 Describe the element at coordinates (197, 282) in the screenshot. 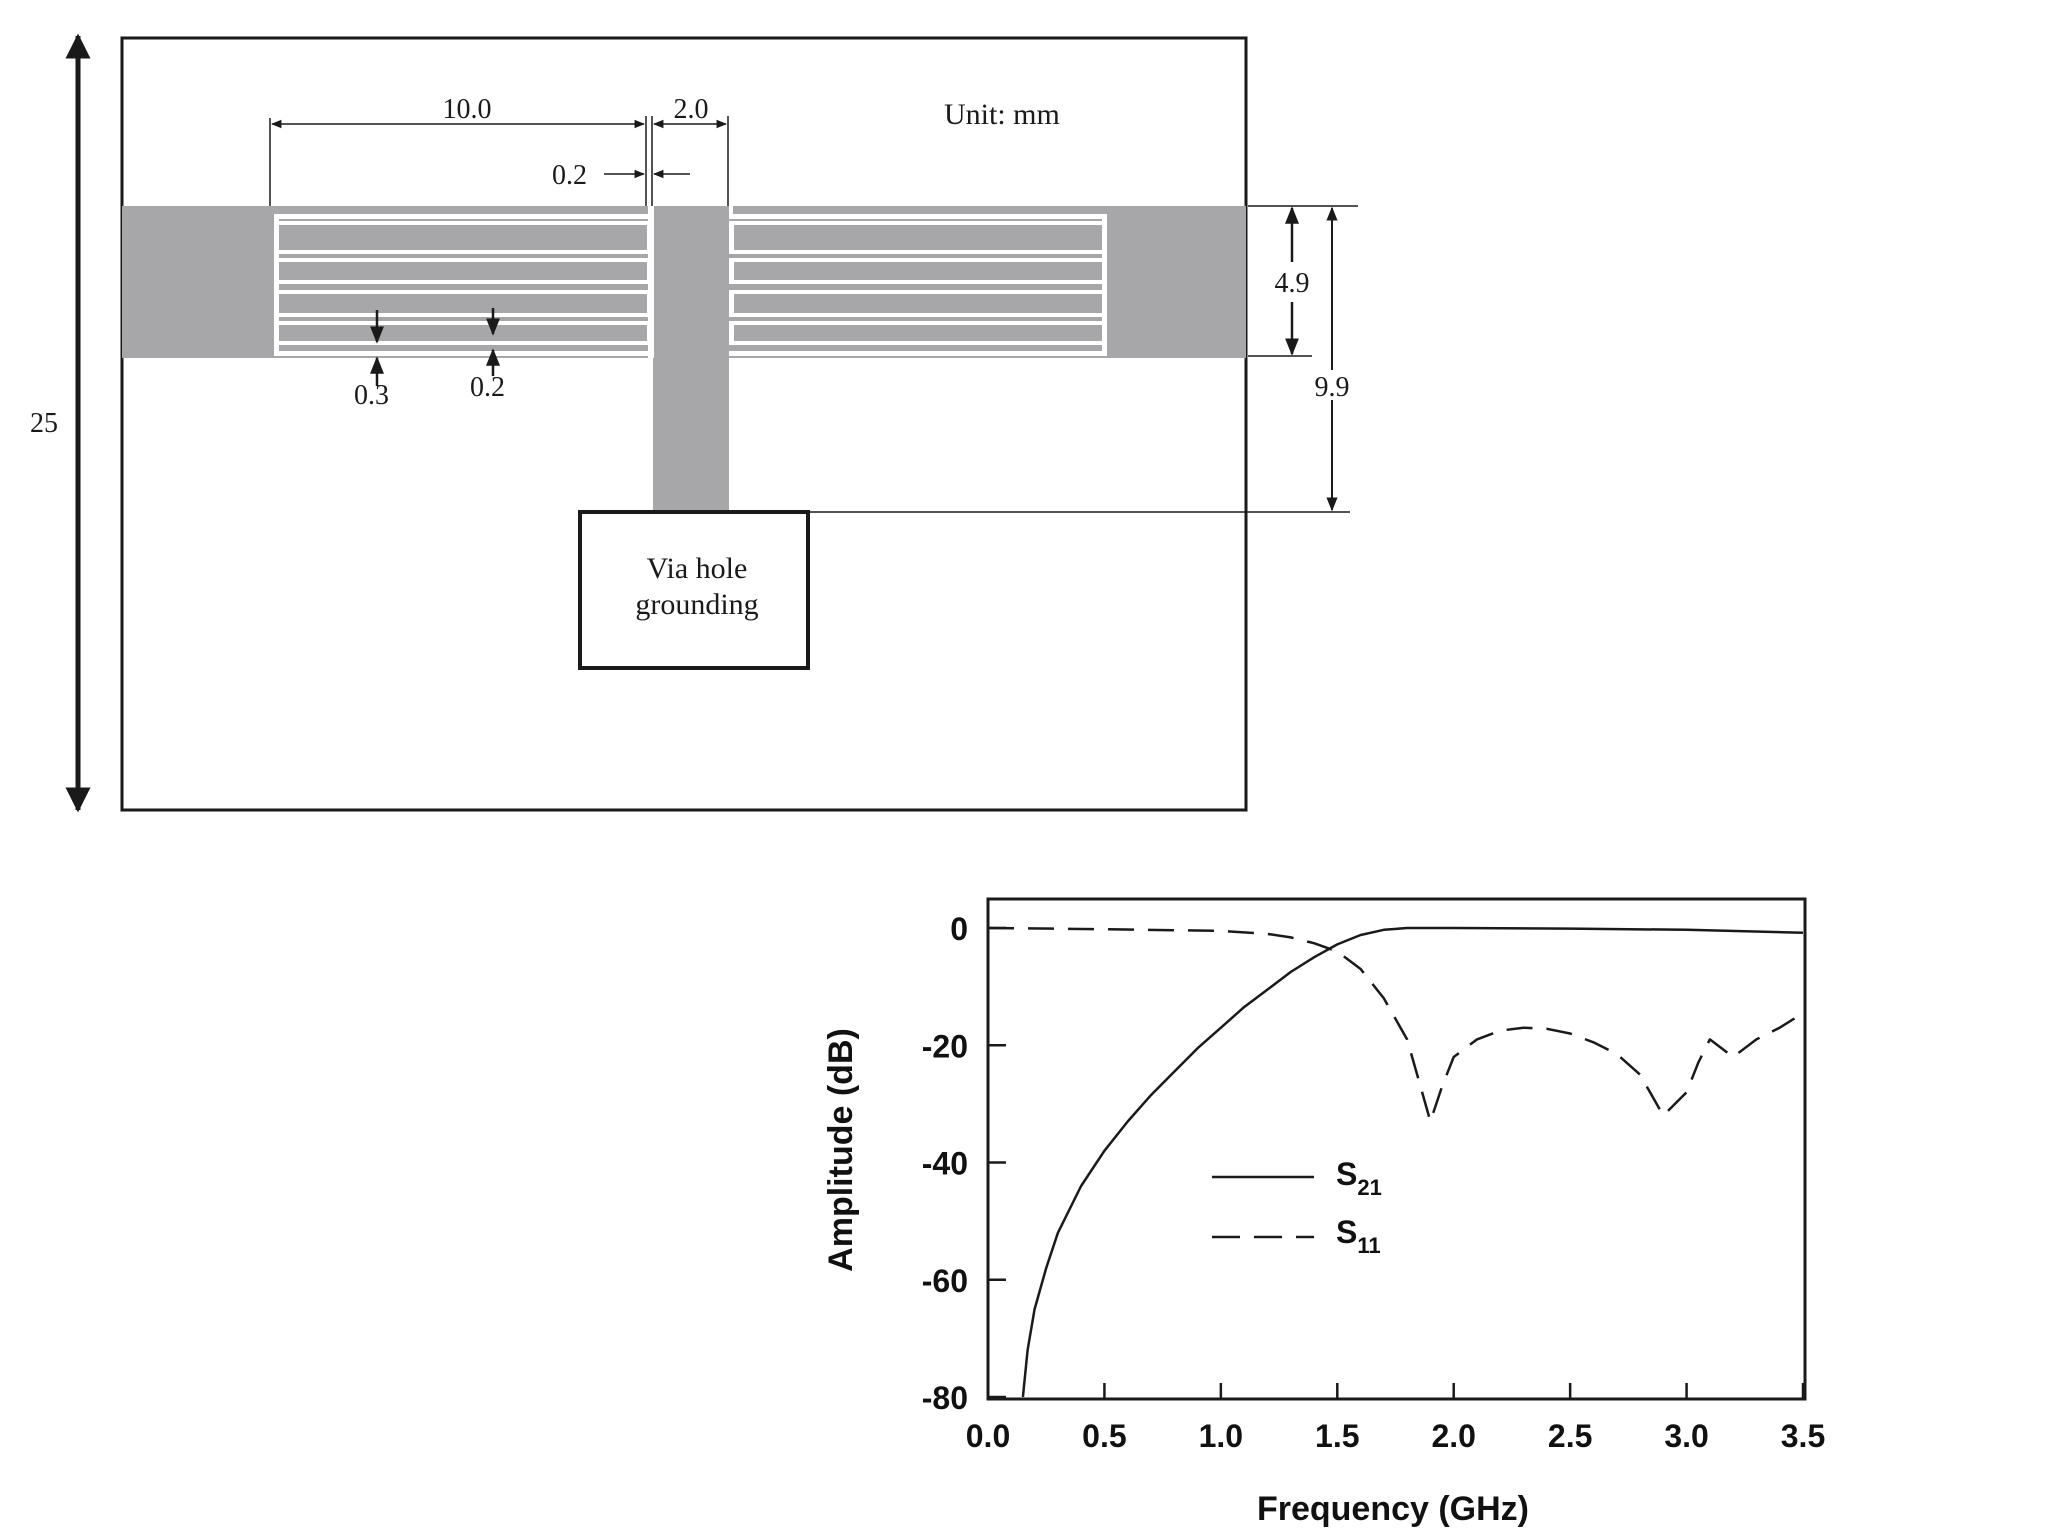

I see `left-feed-pad` at that location.